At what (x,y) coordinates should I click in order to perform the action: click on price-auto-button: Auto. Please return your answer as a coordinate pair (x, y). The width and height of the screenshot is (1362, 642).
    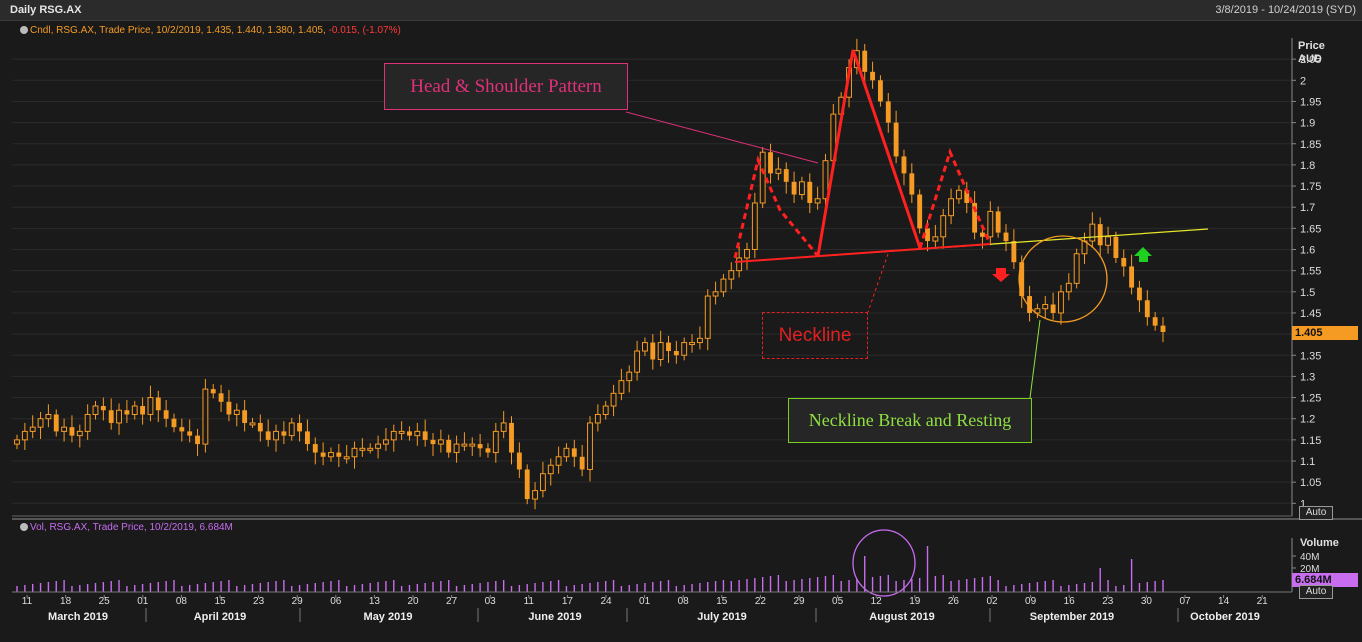
    Looking at the image, I should click on (1316, 513).